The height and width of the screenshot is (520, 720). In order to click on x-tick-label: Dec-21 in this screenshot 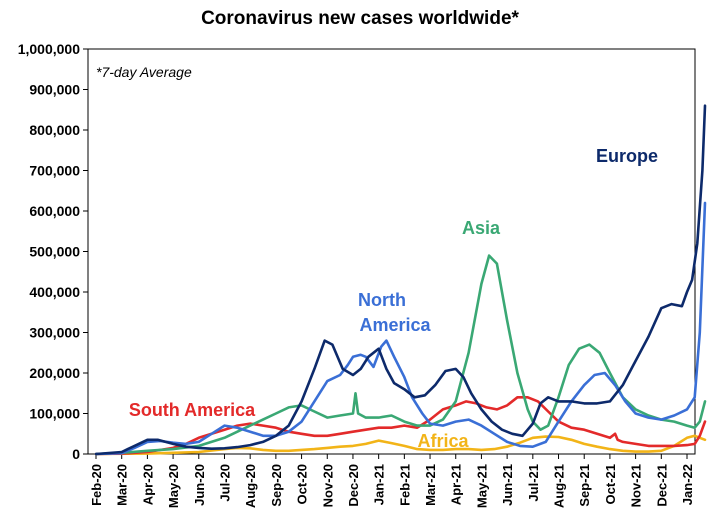, I will do `click(661, 485)`.